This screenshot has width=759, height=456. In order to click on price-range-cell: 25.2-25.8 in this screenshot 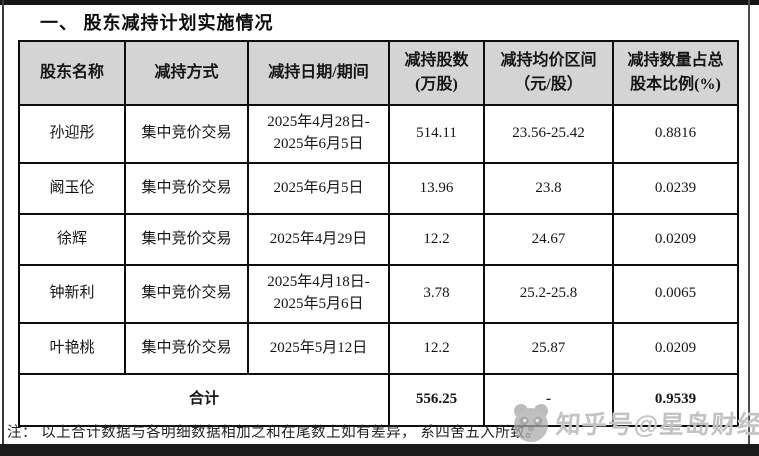, I will do `click(548, 294)`.